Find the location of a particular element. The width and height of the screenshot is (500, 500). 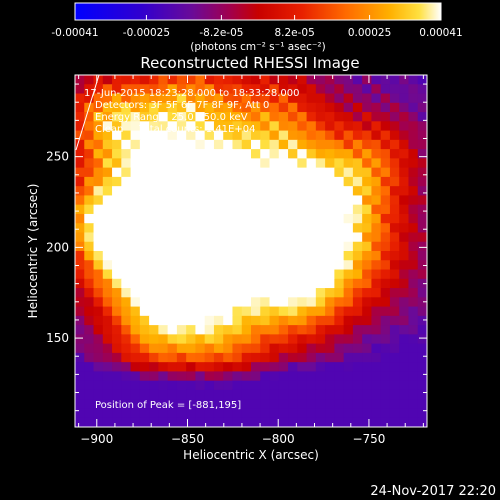

colorbar-tick-label: -0.00041 is located at coordinates (74, 33).